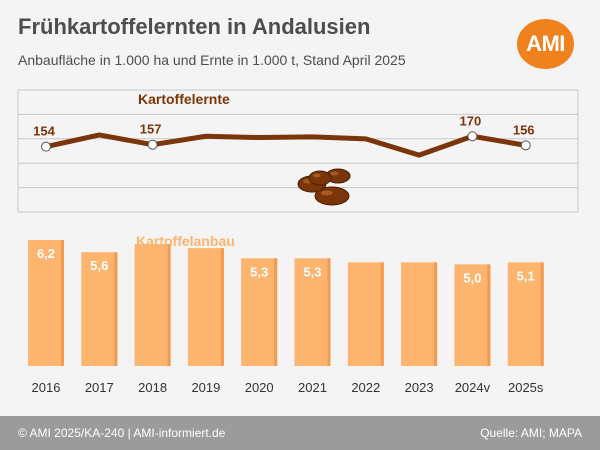  What do you see at coordinates (194, 26) in the screenshot?
I see `chart-title: Frühkartoffelernten in Andalusien` at bounding box center [194, 26].